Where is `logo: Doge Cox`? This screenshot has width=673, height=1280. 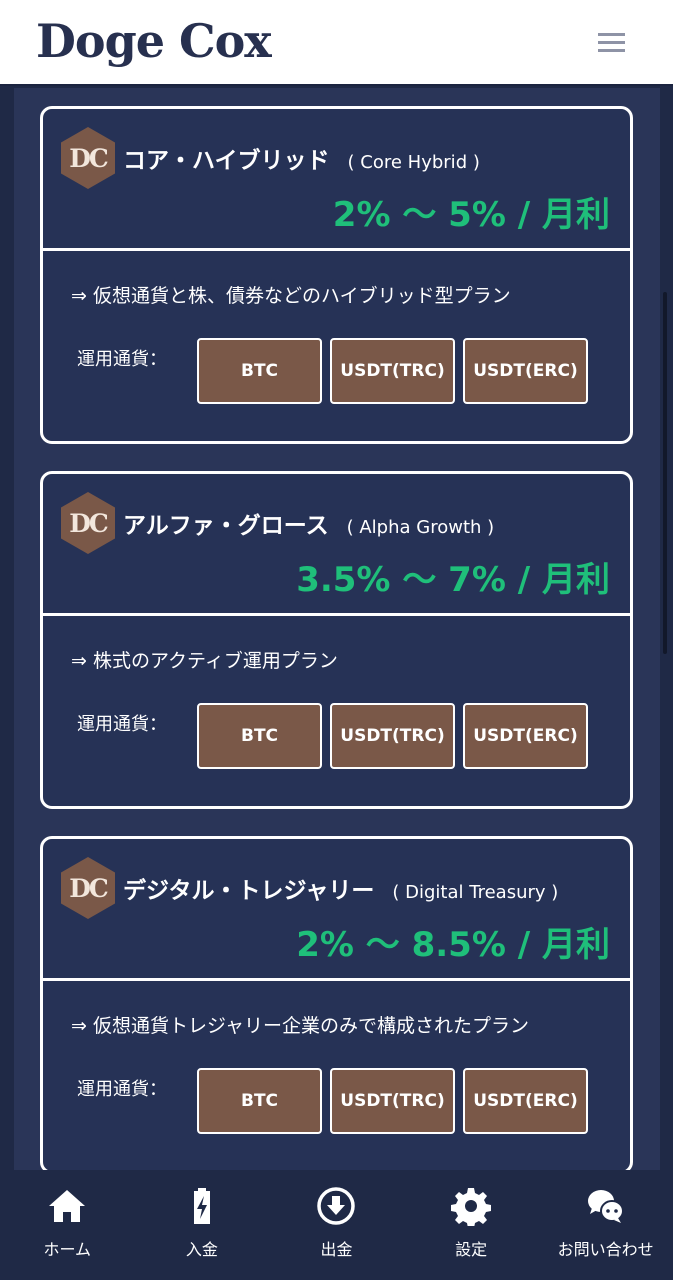 logo: Doge Cox is located at coordinates (154, 41).